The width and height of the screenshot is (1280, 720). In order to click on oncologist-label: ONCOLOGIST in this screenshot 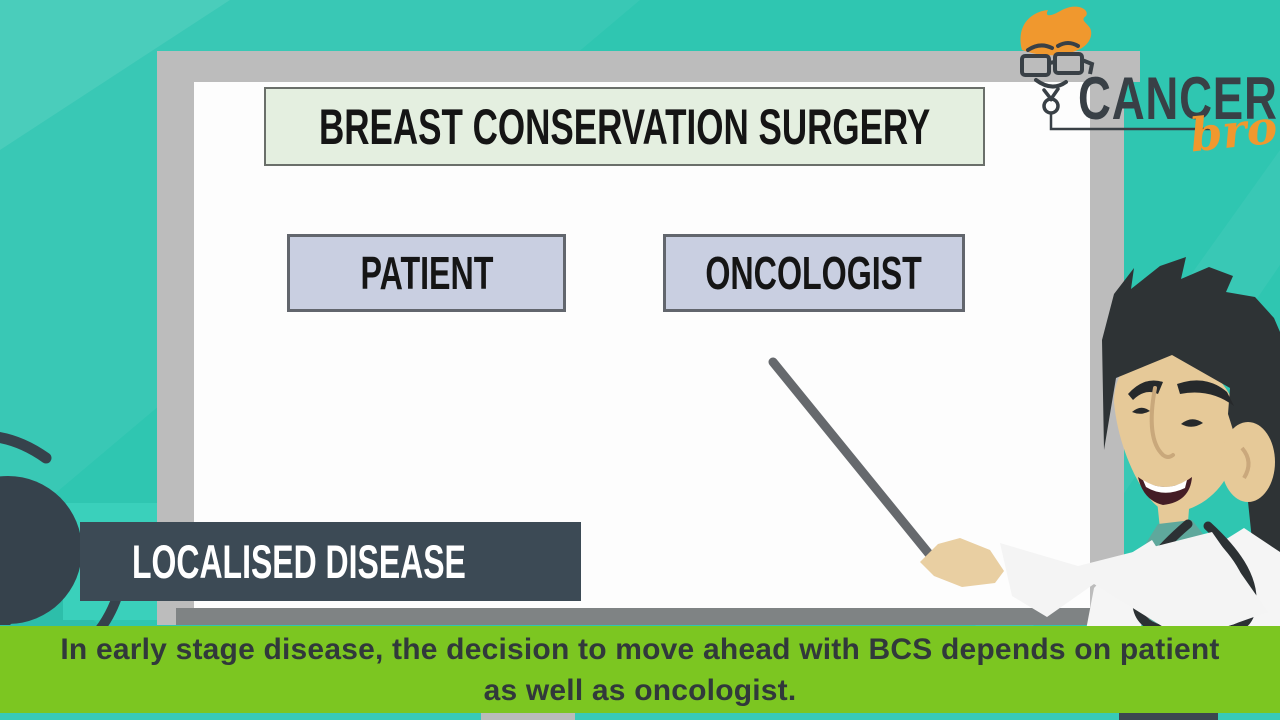, I will do `click(814, 273)`.